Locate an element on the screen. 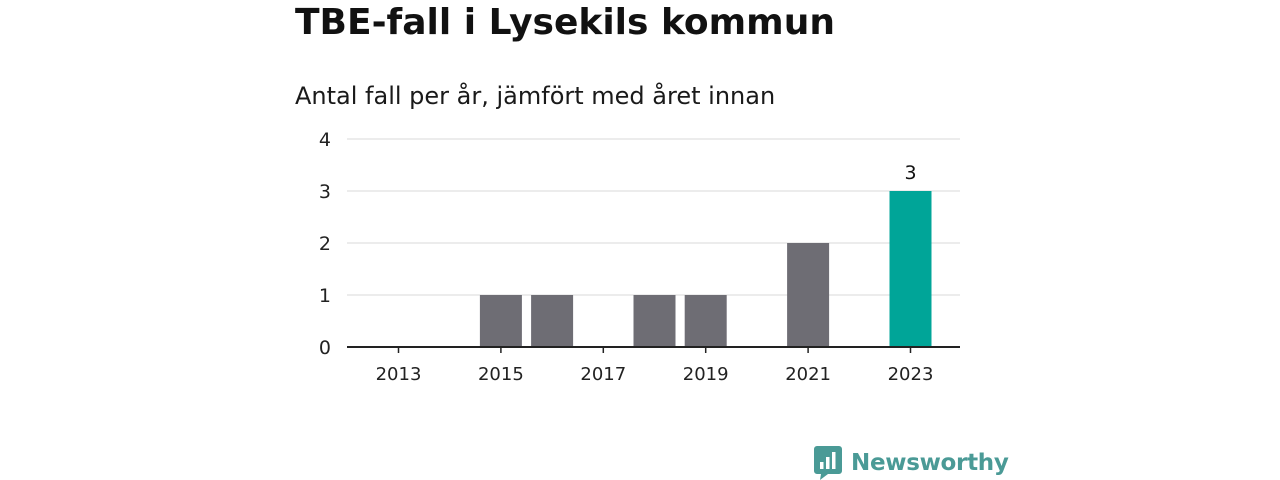  x-tick-label: 2015 is located at coordinates (501, 374).